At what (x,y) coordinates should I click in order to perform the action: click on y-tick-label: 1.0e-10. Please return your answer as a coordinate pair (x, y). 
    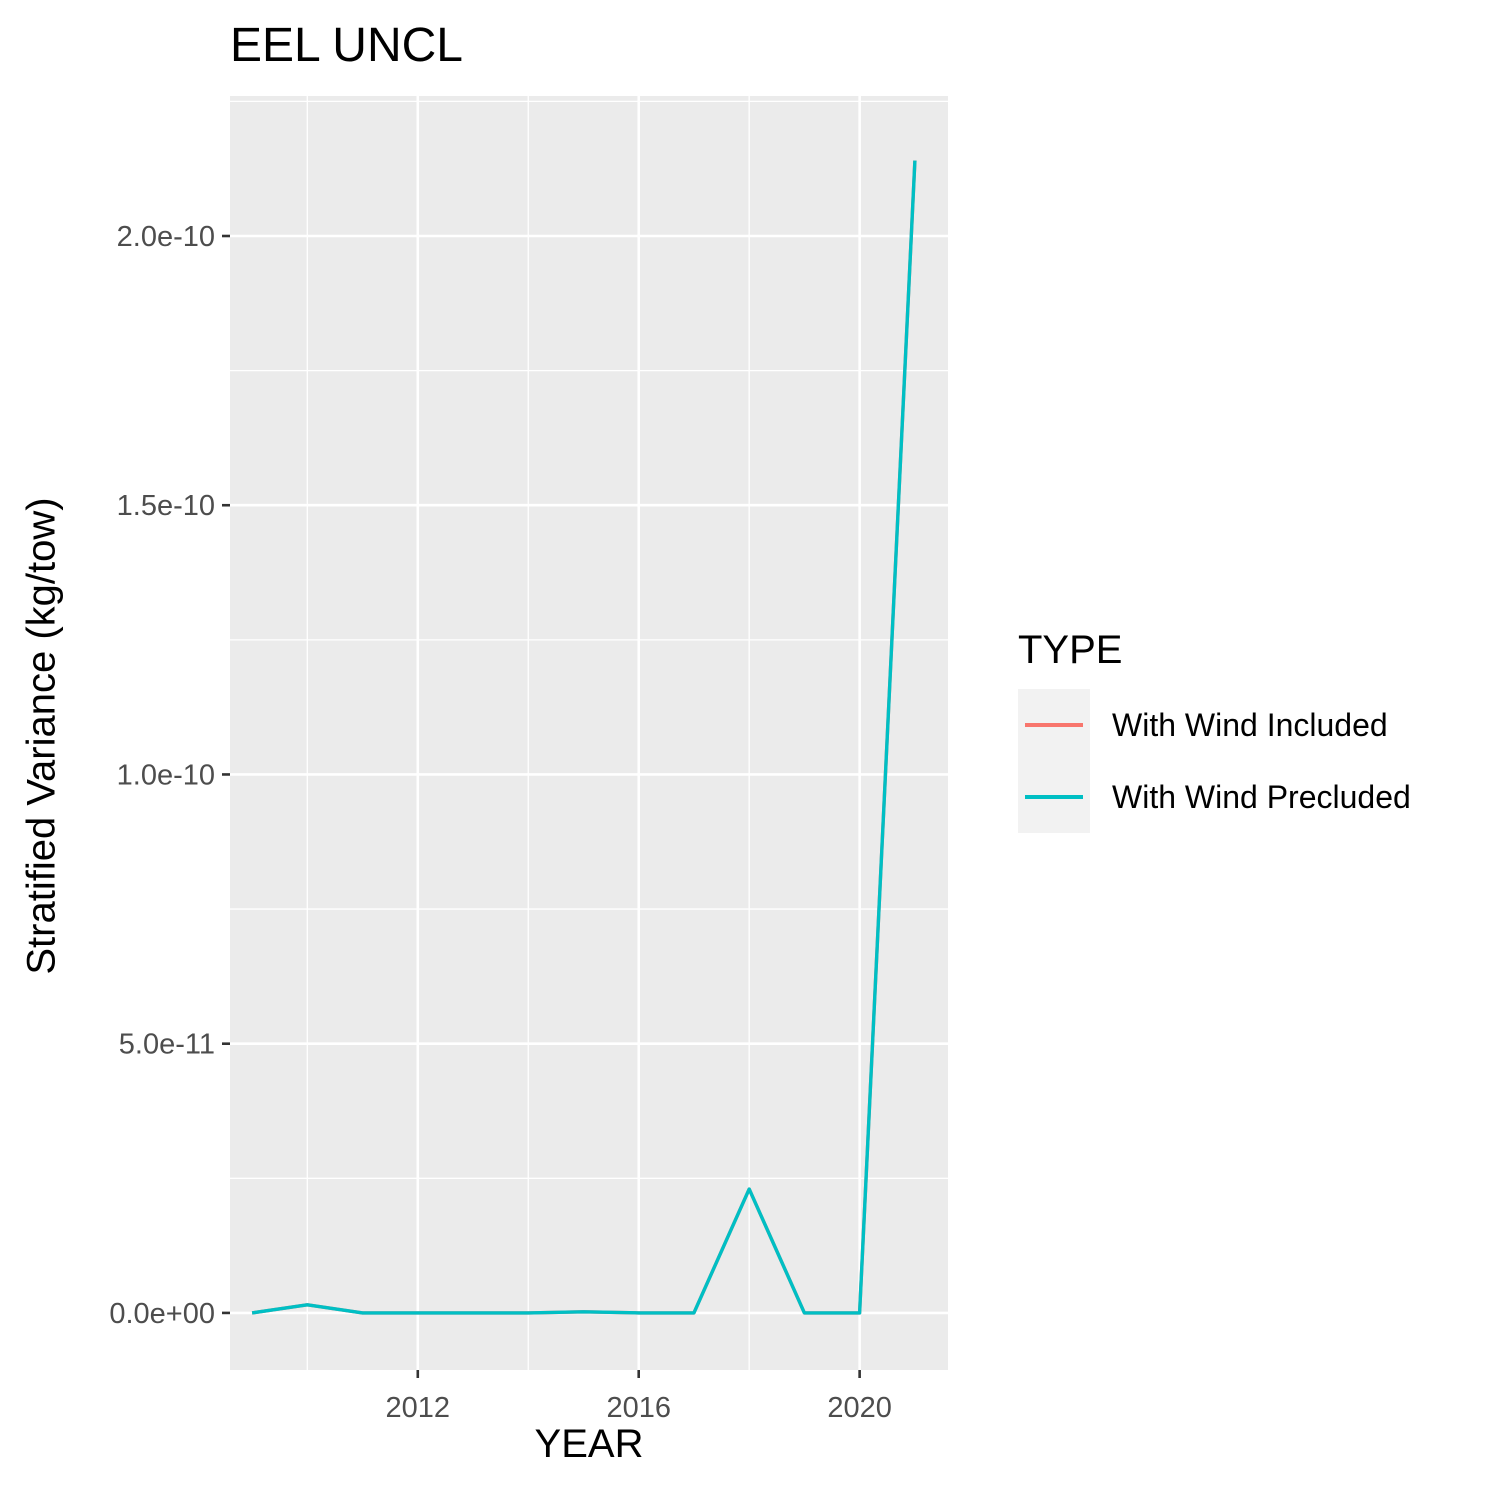
    Looking at the image, I should click on (166, 775).